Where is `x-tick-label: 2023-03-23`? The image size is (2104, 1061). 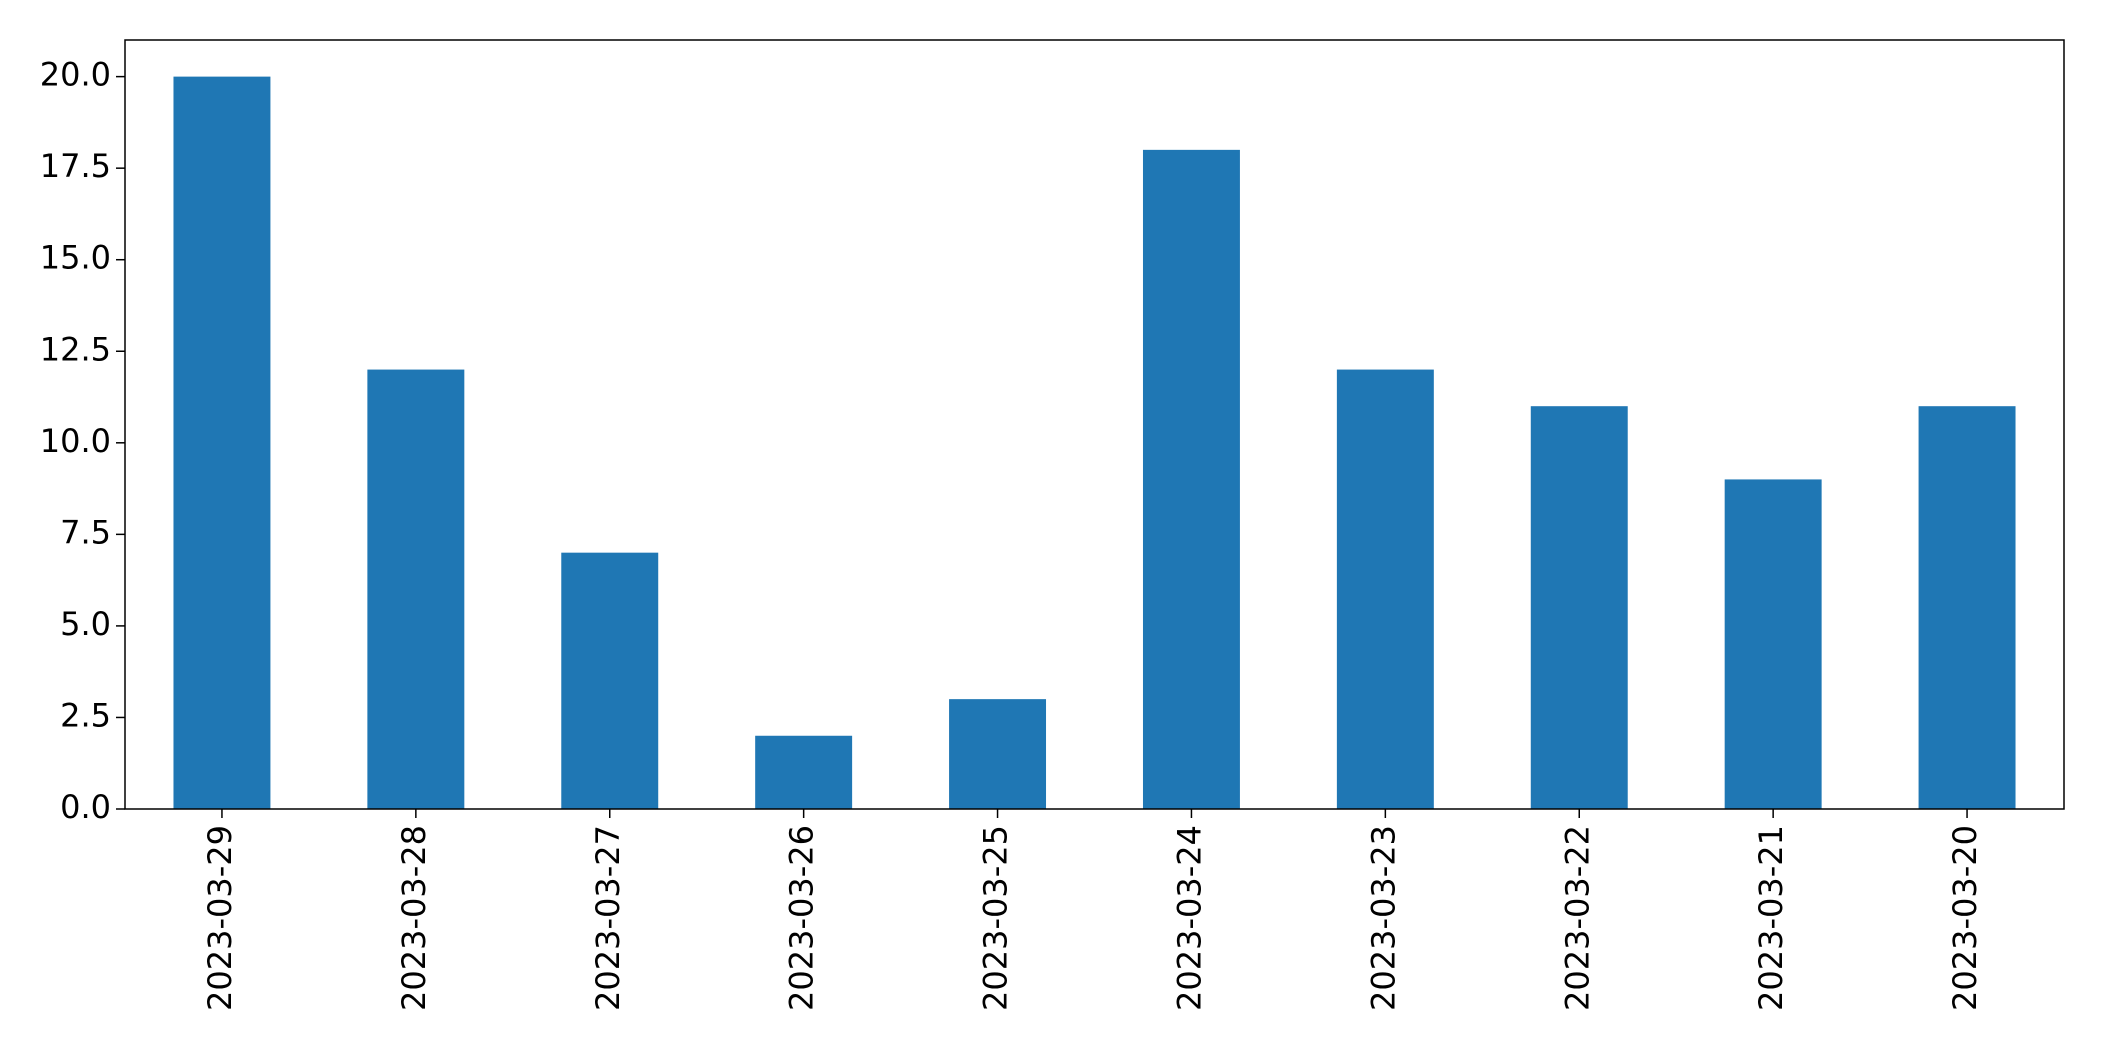 x-tick-label: 2023-03-23 is located at coordinates (1383, 918).